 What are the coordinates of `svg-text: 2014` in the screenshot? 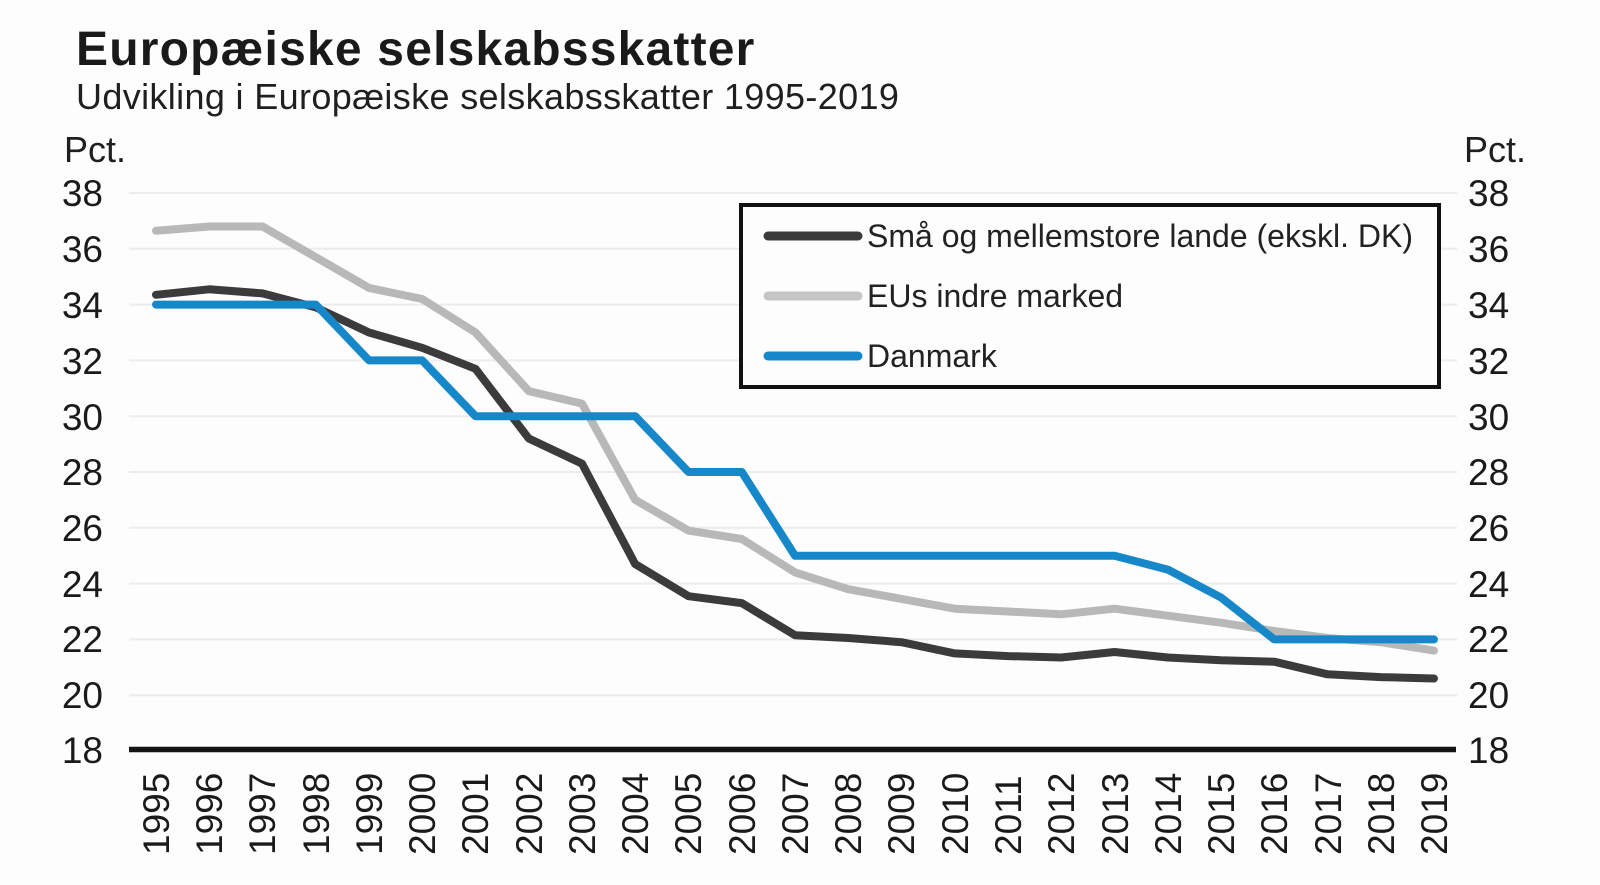 It's located at (1168, 814).